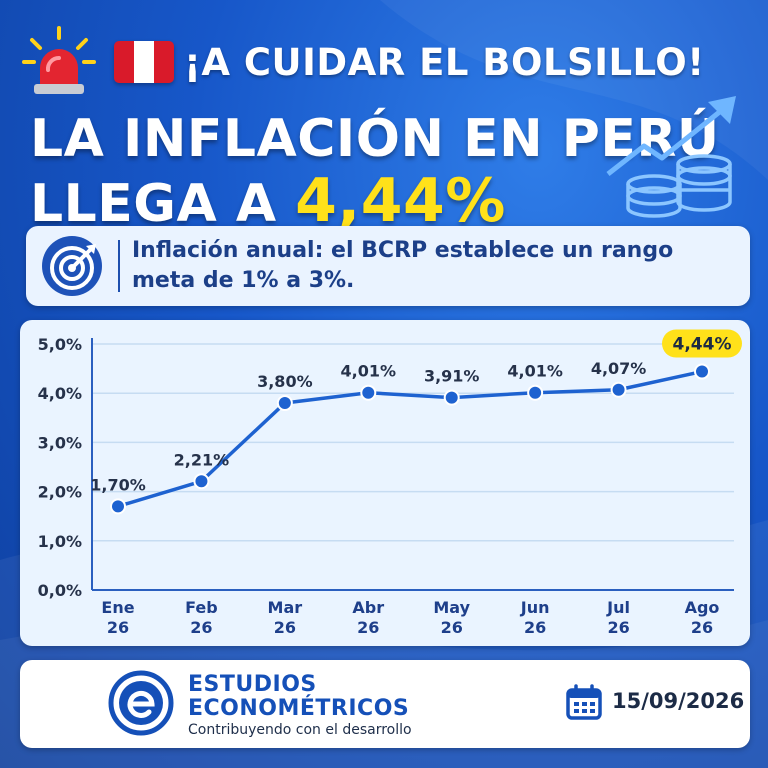  I want to click on data-label: 1,70%, so click(118, 484).